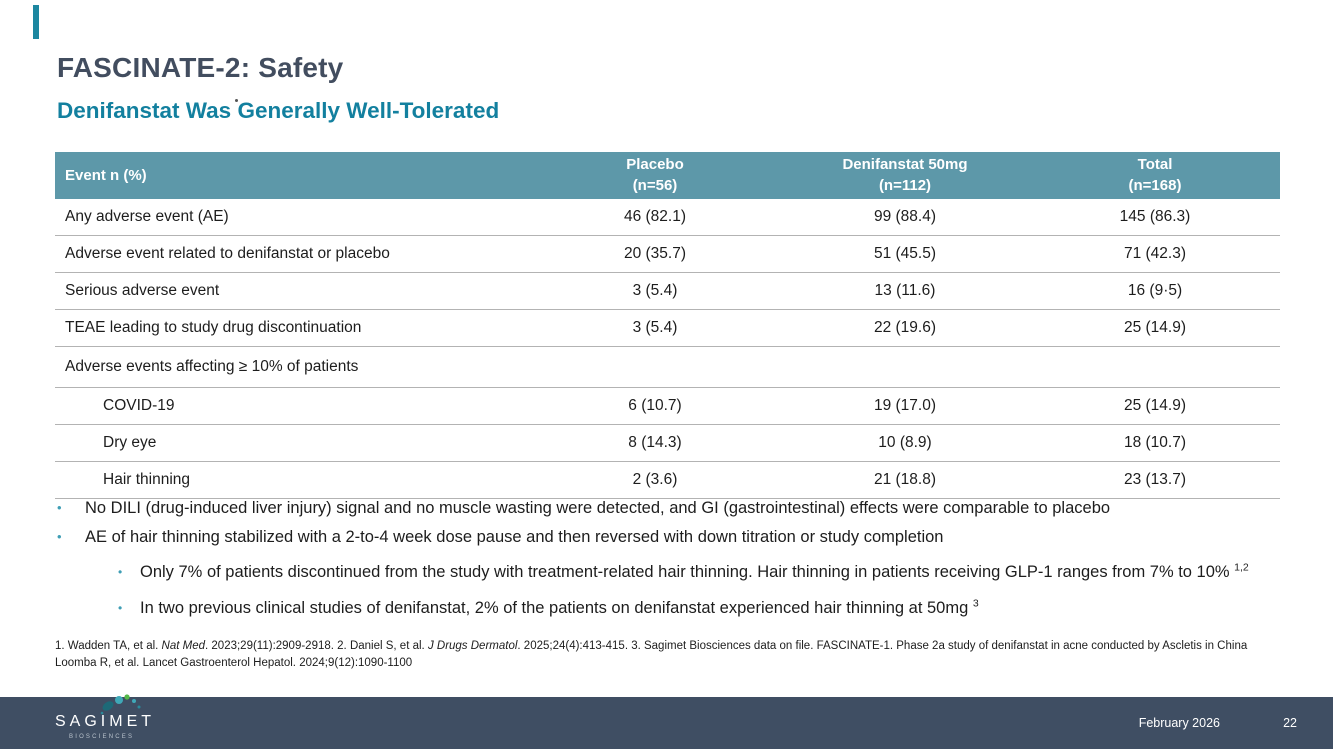 The height and width of the screenshot is (749, 1333). I want to click on row-total-value: 71 (42.3), so click(1155, 253).